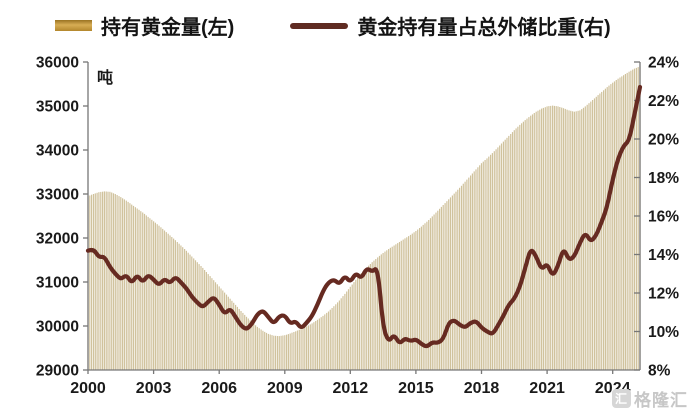  I want to click on legend-label-gold-holdings: 持有黄金量(左), so click(168, 28).